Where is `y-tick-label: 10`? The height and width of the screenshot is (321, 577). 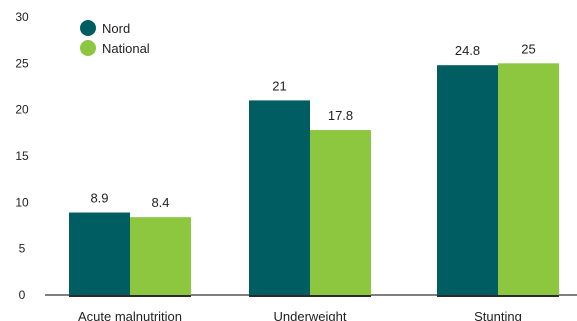 y-tick-label: 10 is located at coordinates (22, 202).